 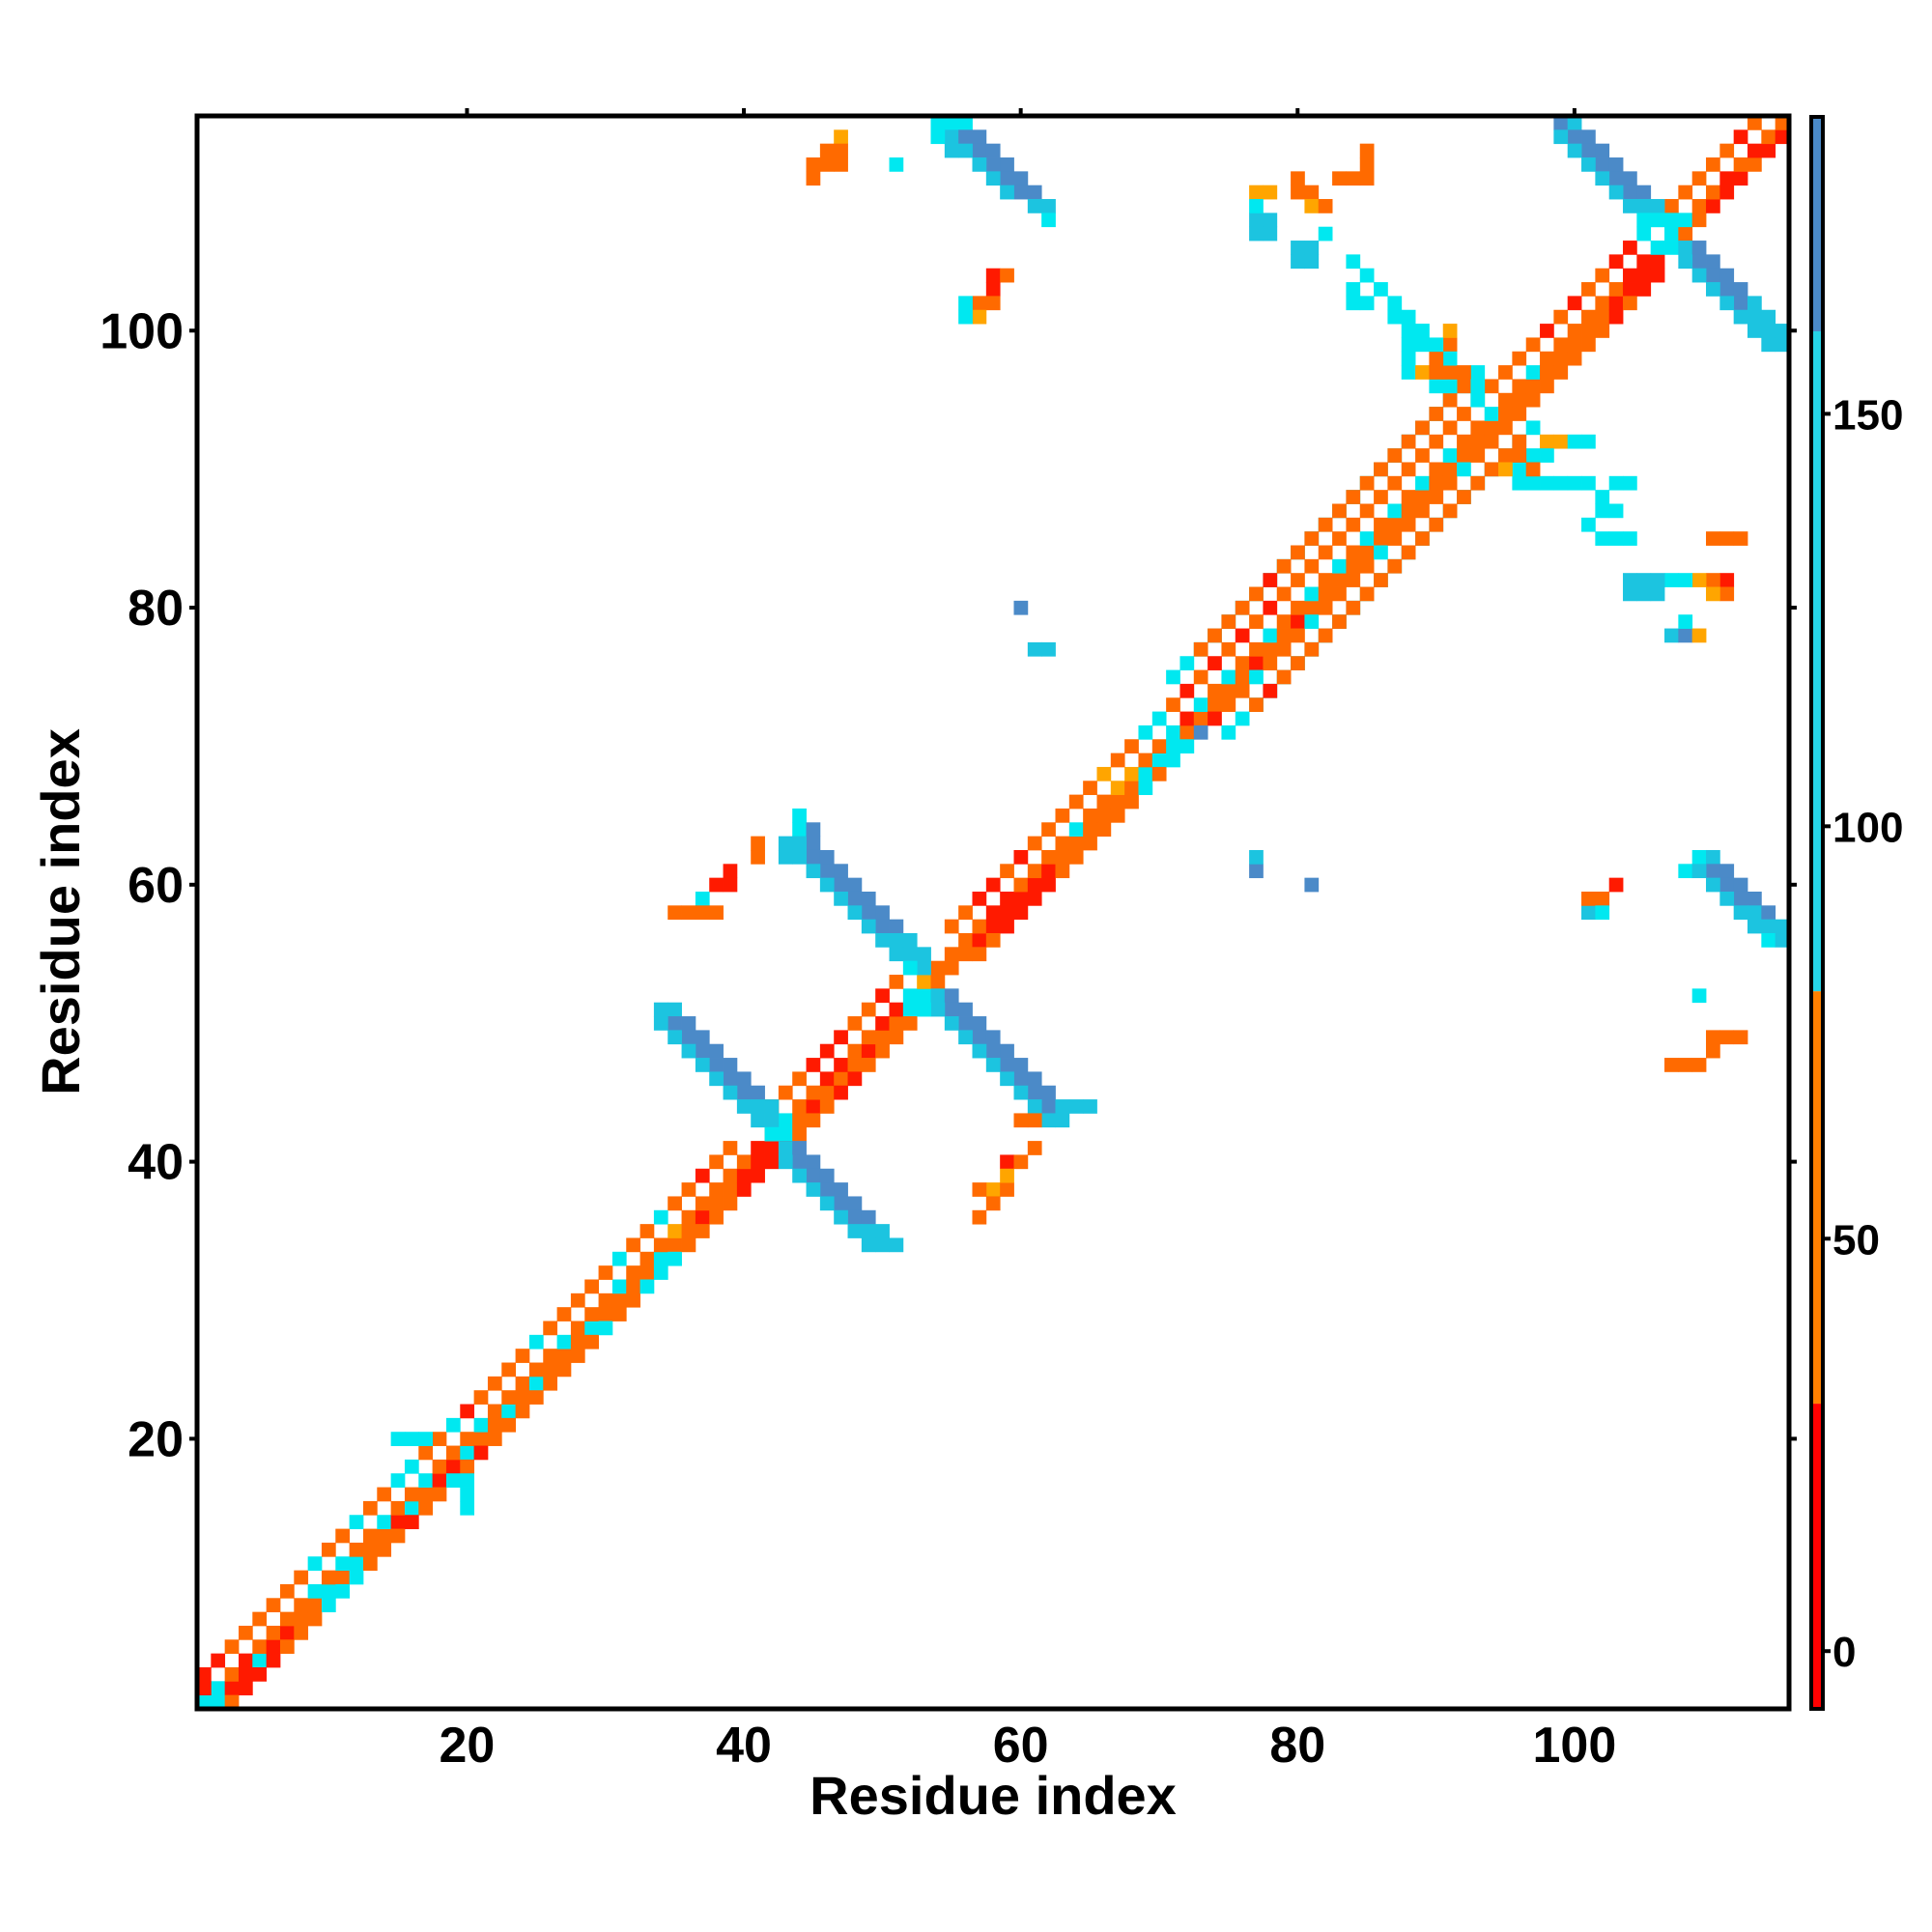 What do you see at coordinates (1021, 1746) in the screenshot?
I see `x-tick-label: 60` at bounding box center [1021, 1746].